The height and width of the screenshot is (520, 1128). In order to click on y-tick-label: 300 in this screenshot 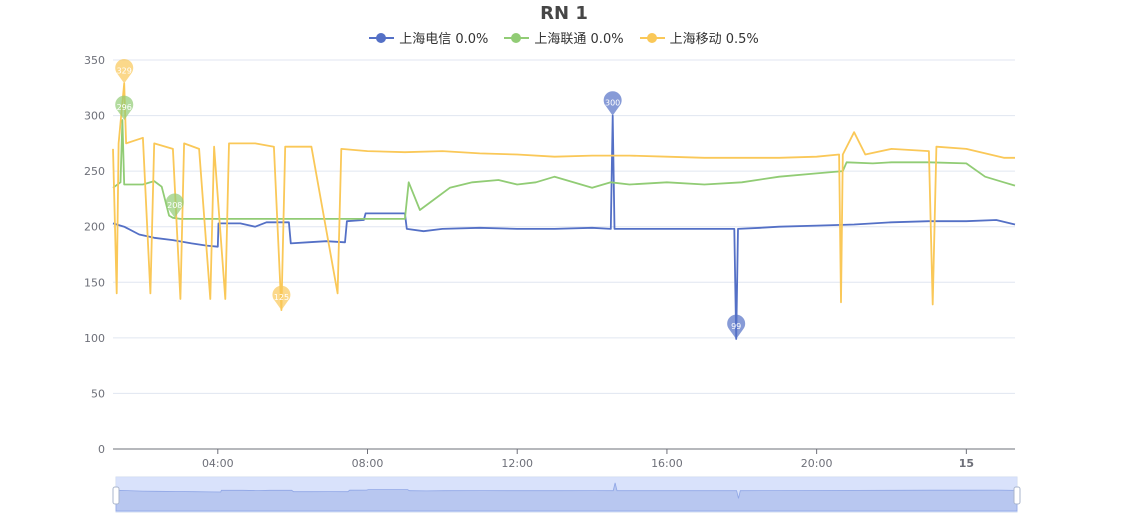, I will do `click(94, 116)`.